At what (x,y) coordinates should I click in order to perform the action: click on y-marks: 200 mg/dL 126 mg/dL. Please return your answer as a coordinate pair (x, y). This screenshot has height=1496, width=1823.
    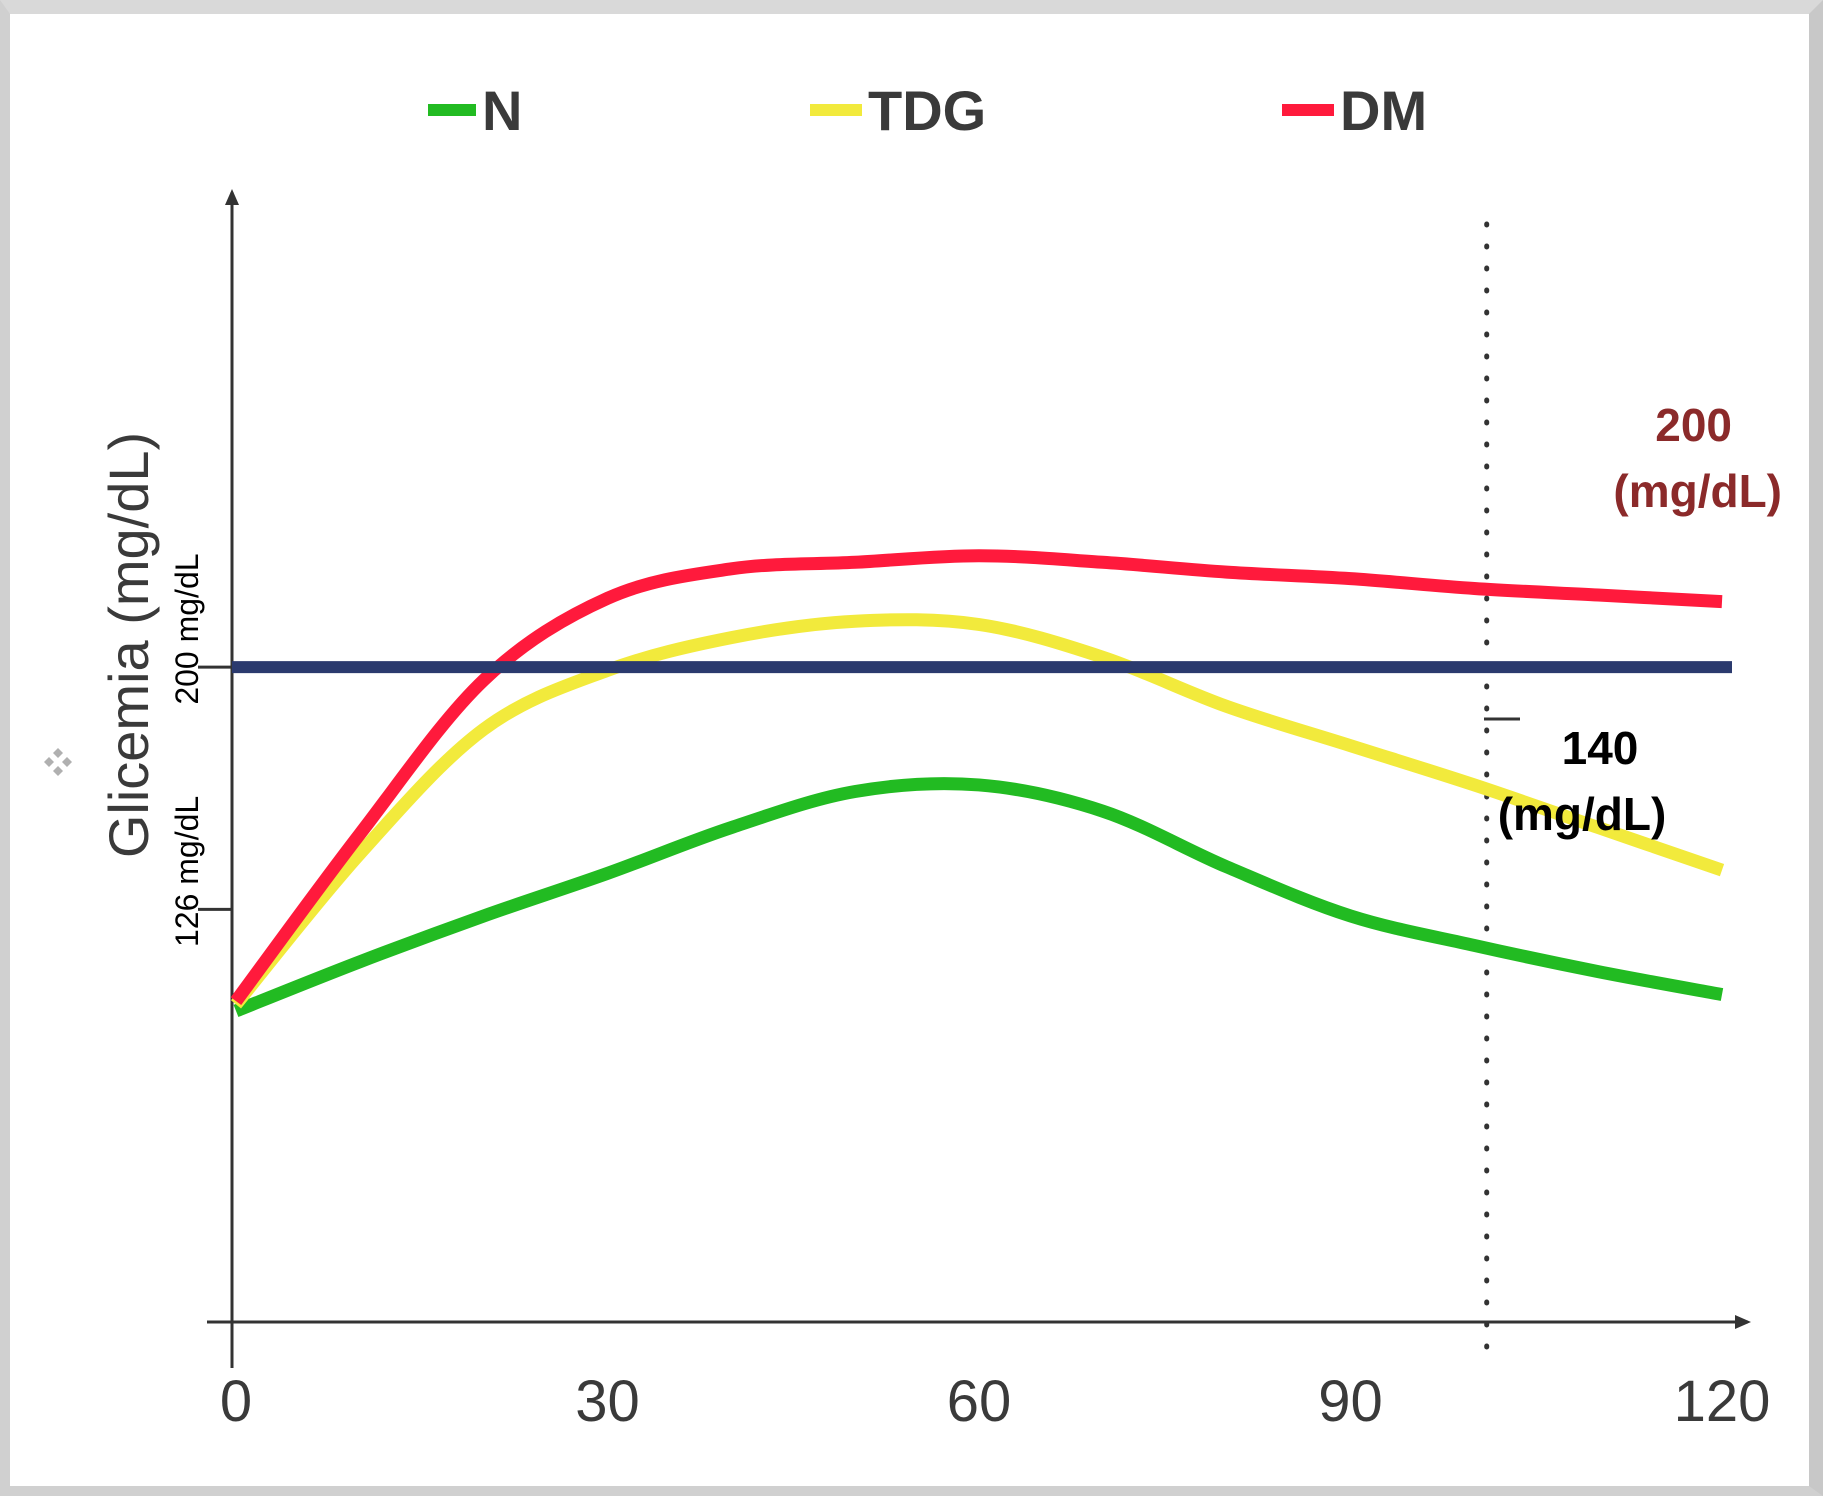
    Looking at the image, I should click on (200, 750).